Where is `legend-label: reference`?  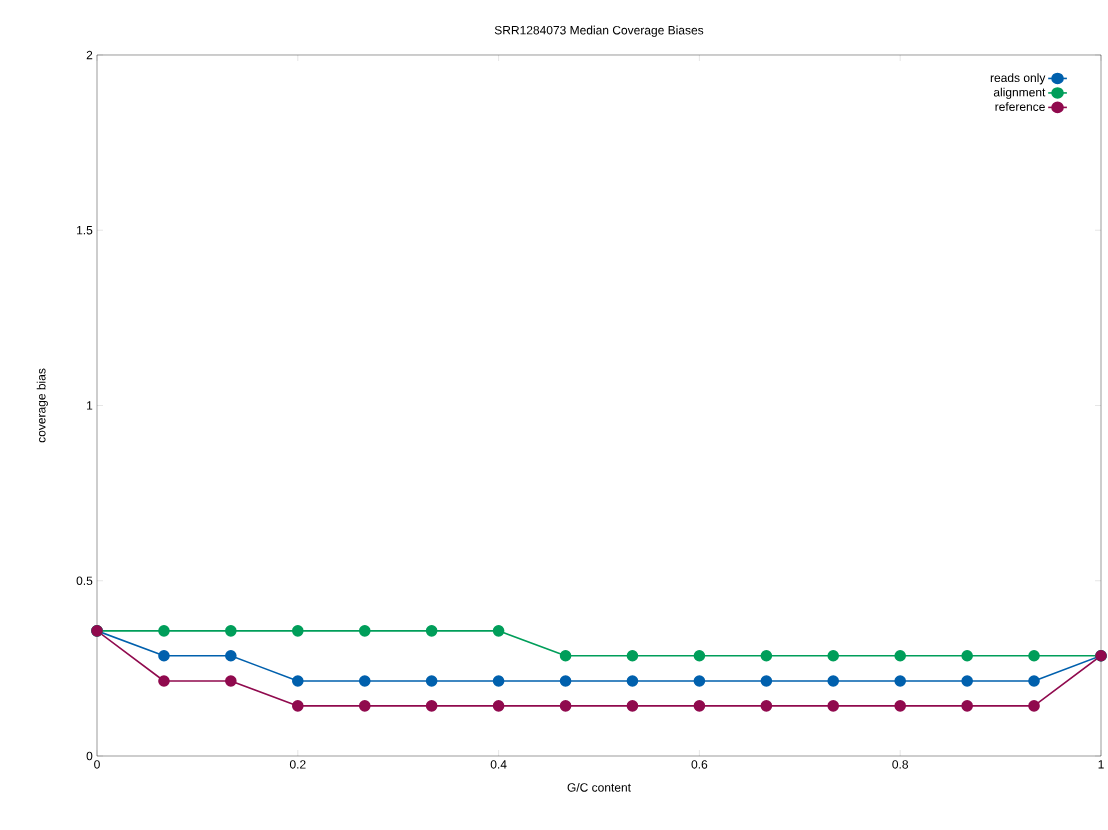 legend-label: reference is located at coordinates (1020, 106).